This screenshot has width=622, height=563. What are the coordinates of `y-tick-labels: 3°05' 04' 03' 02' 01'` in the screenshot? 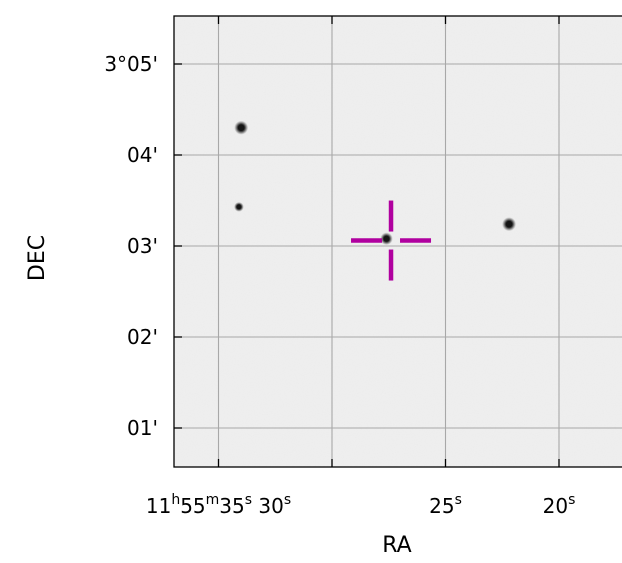 It's located at (131, 246).